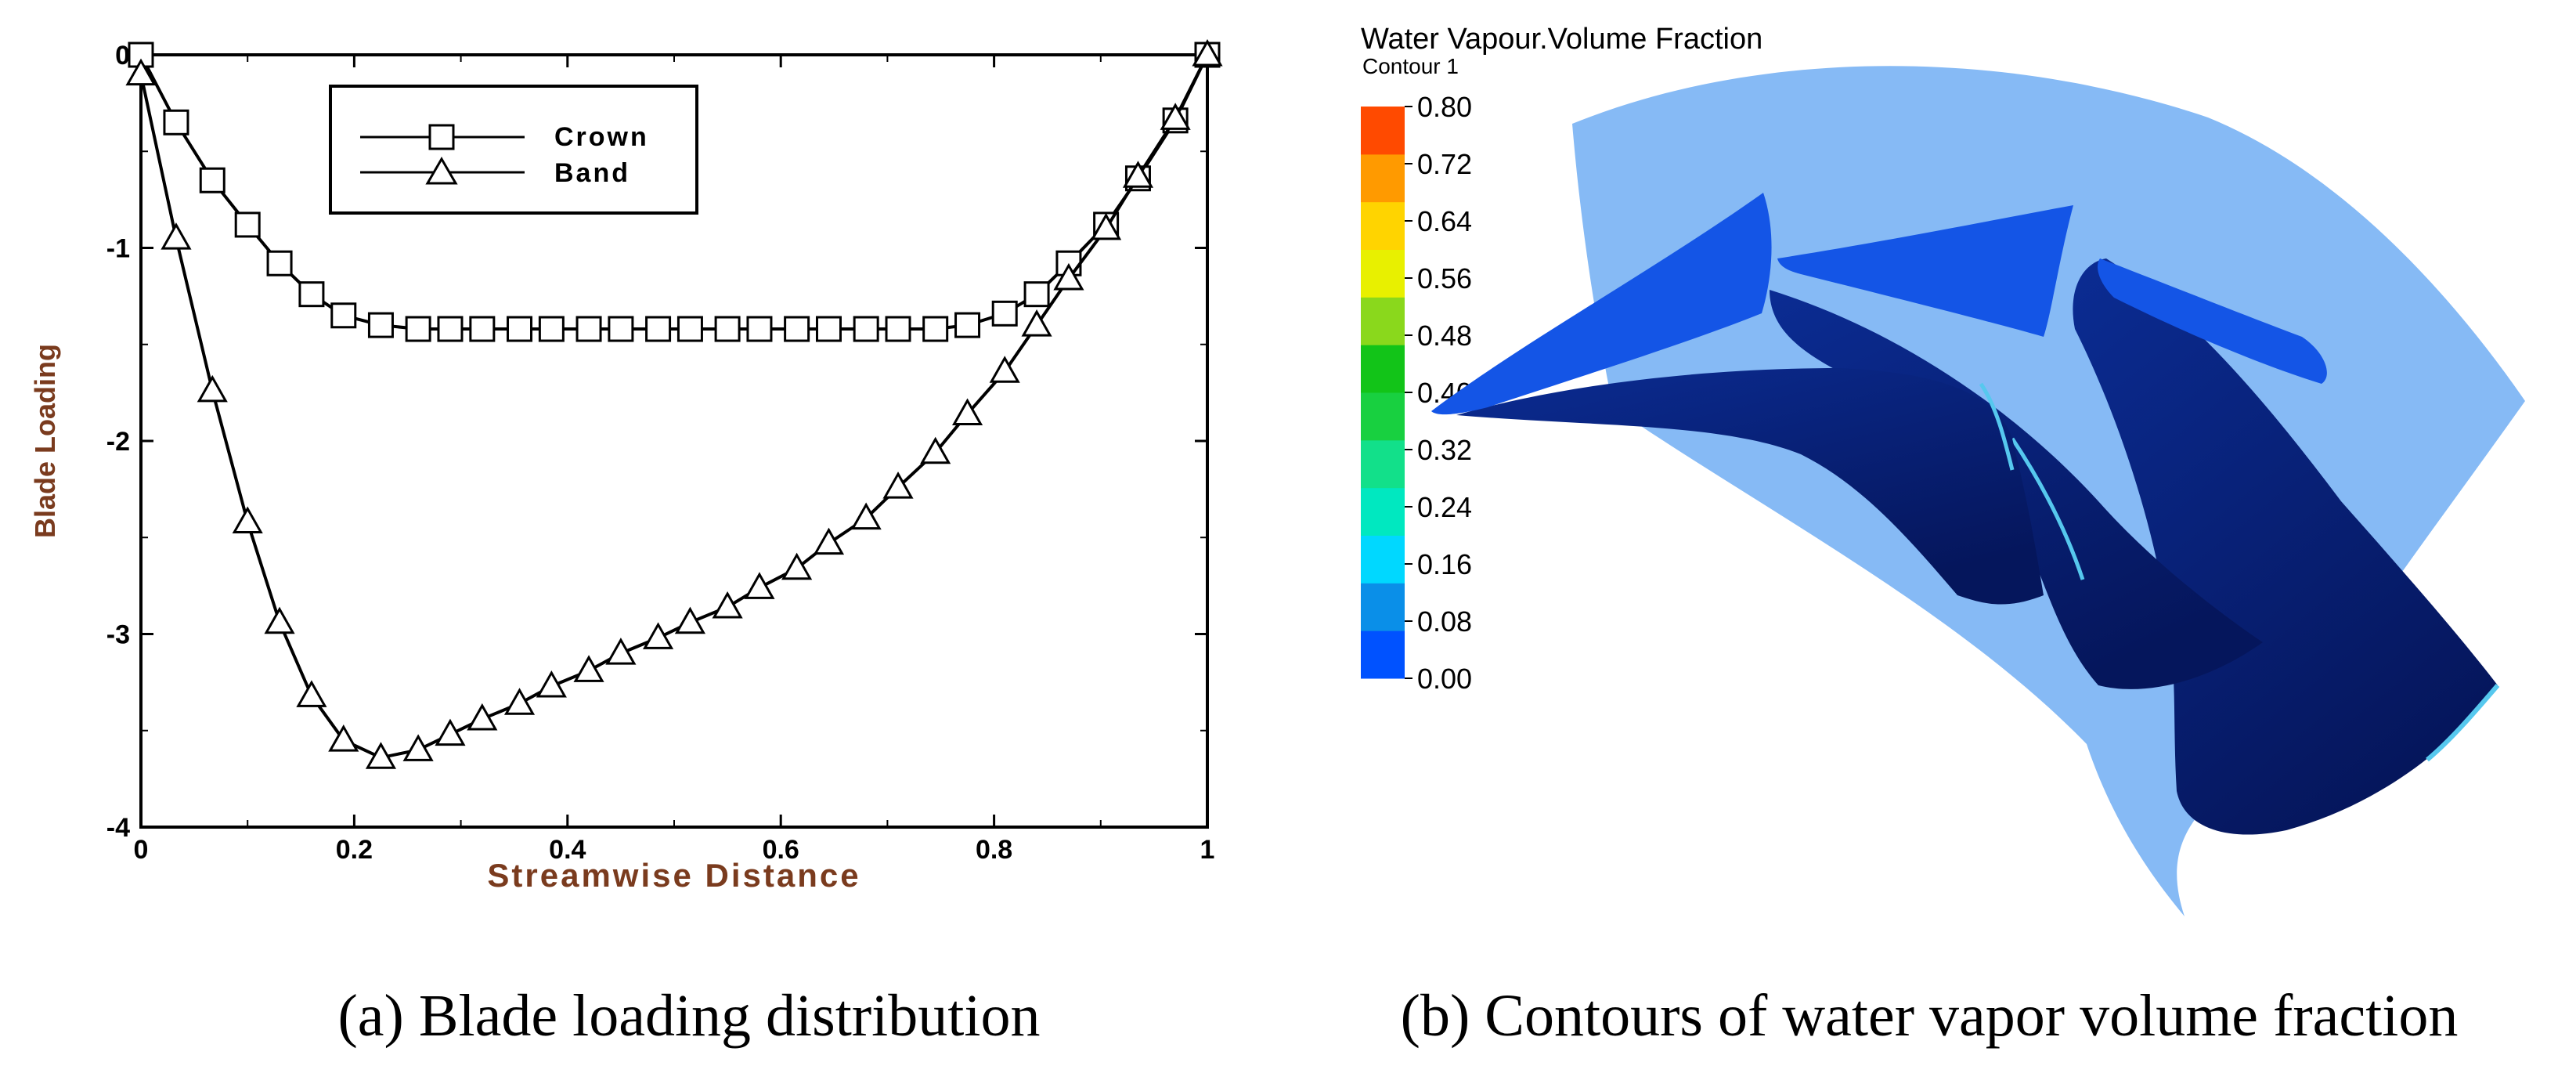  Describe the element at coordinates (141, 850) in the screenshot. I see `x-tick-label: 0` at that location.